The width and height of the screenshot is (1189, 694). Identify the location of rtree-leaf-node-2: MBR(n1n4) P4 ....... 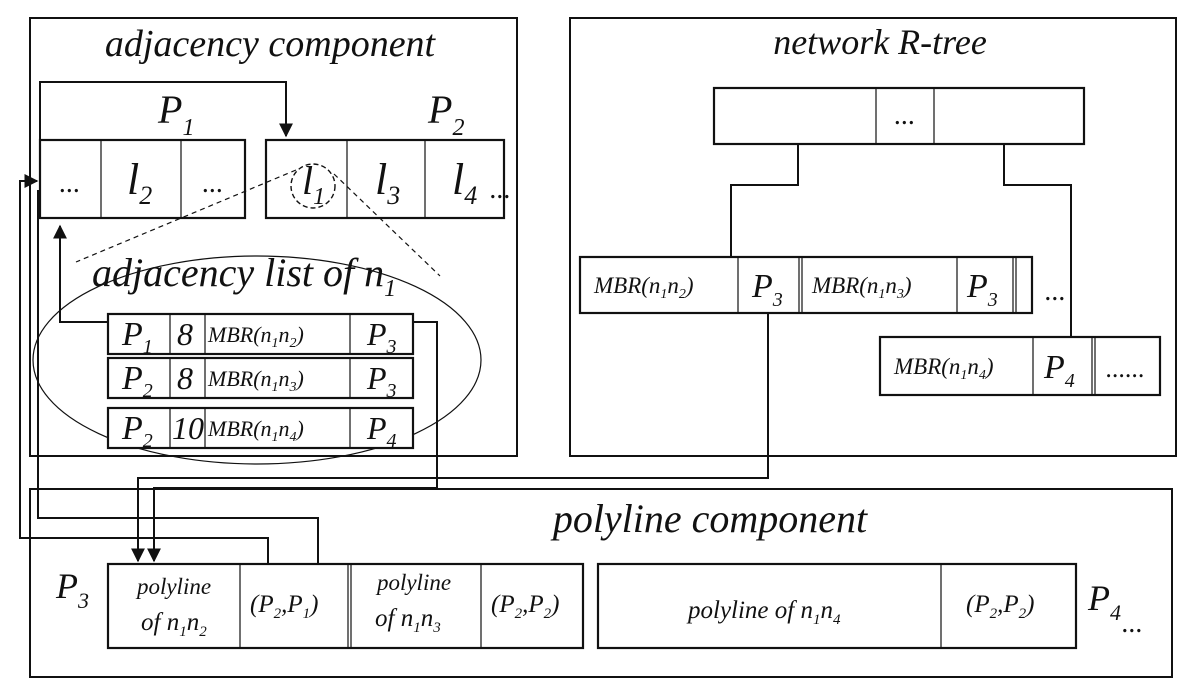
(1020, 366).